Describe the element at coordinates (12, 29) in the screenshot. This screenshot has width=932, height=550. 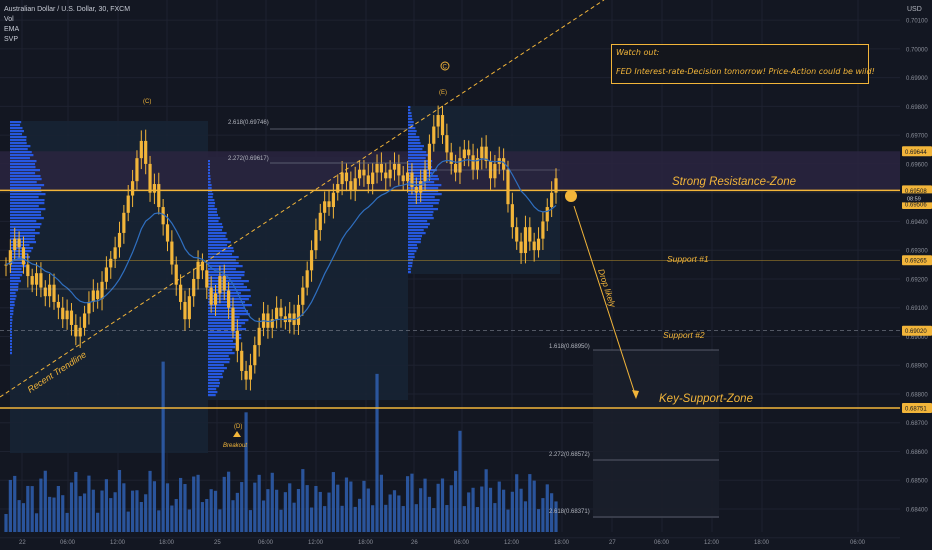
I see `indicator-ema: EMA` at that location.